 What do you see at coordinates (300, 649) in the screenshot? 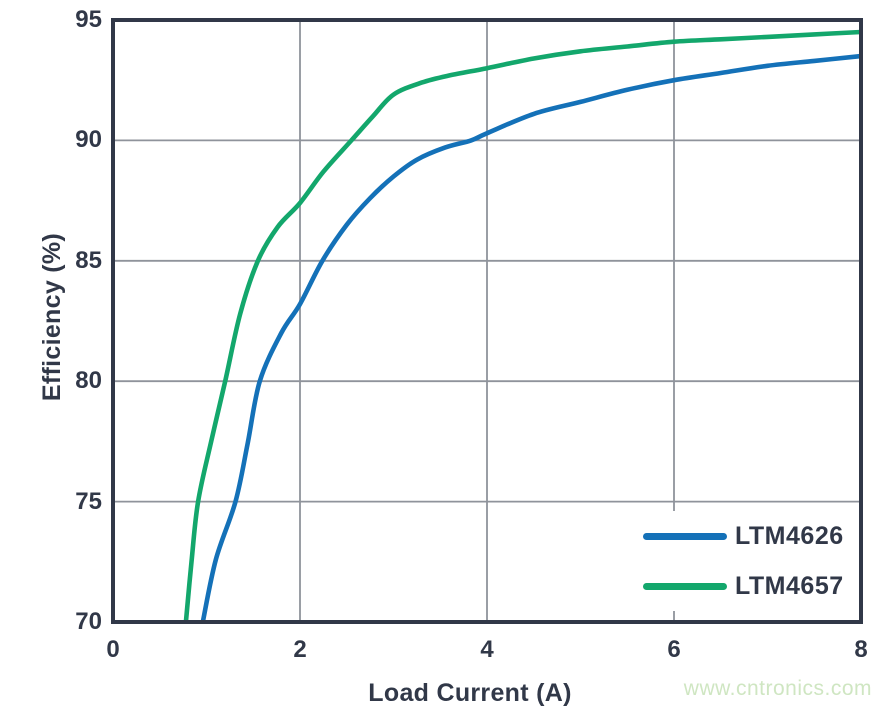
I see `x-tick-label-2: 2` at bounding box center [300, 649].